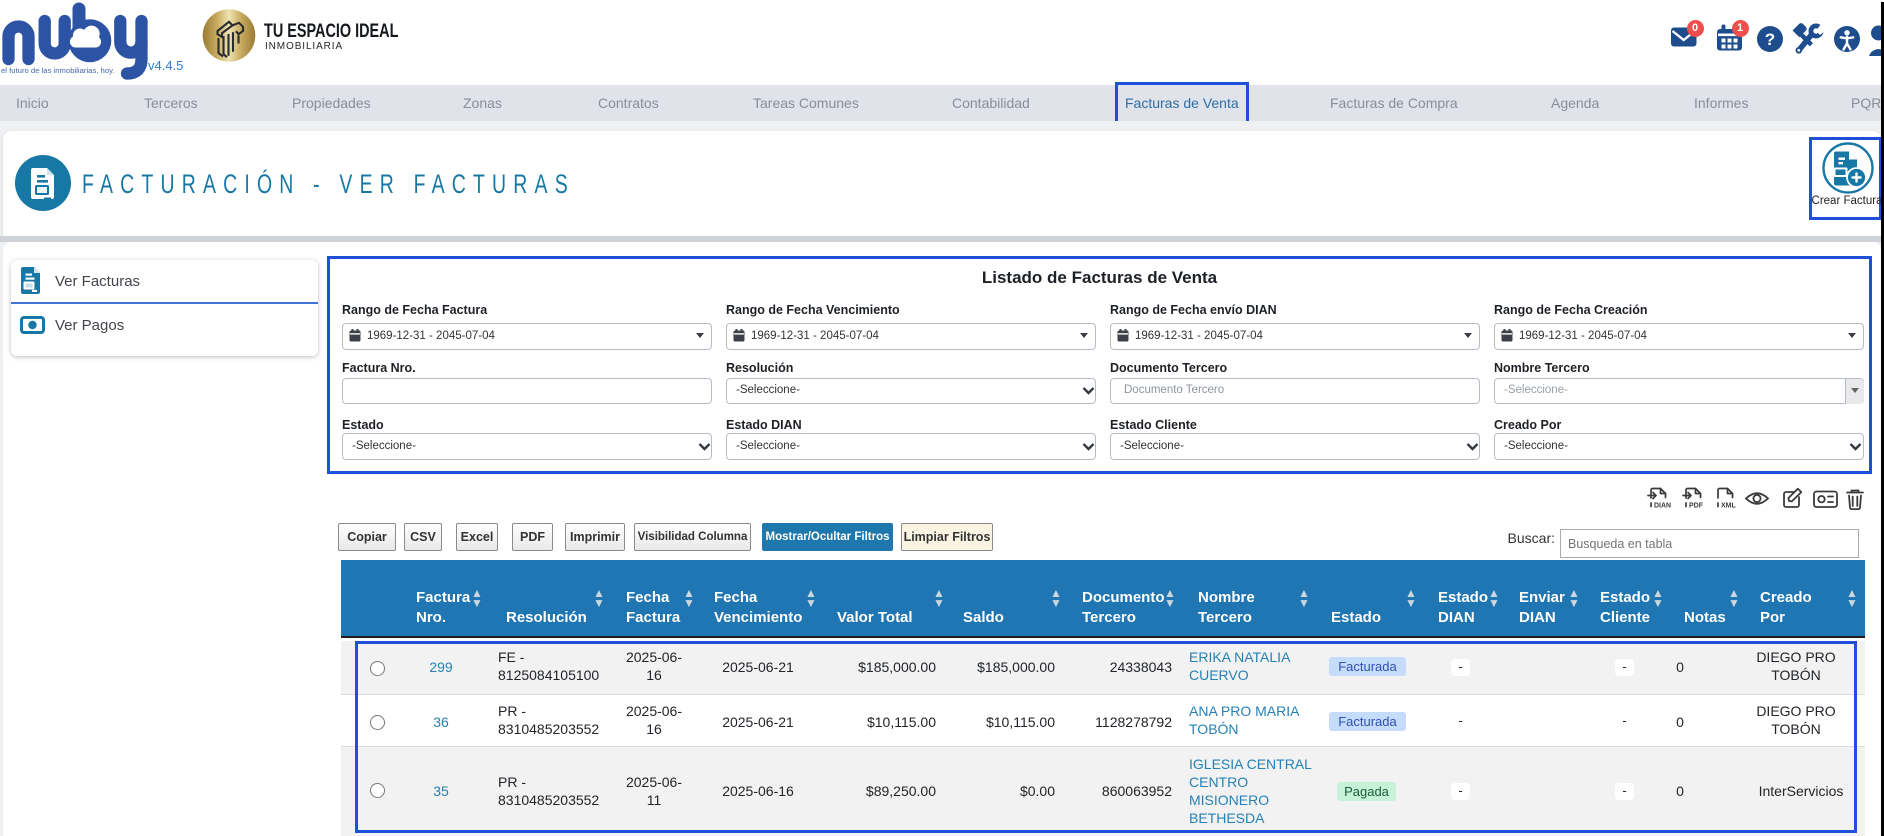 Image resolution: width=1884 pixels, height=836 pixels. I want to click on svg-text: XML, so click(1729, 506).